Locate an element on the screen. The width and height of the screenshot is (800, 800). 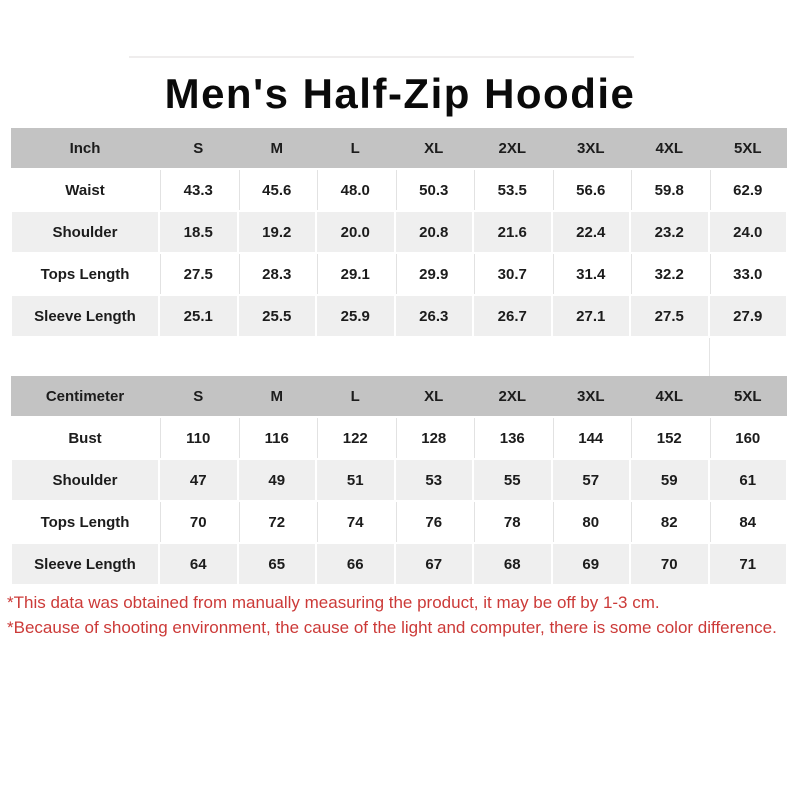
measurement-value-cell: 28.3 is located at coordinates (276, 274).